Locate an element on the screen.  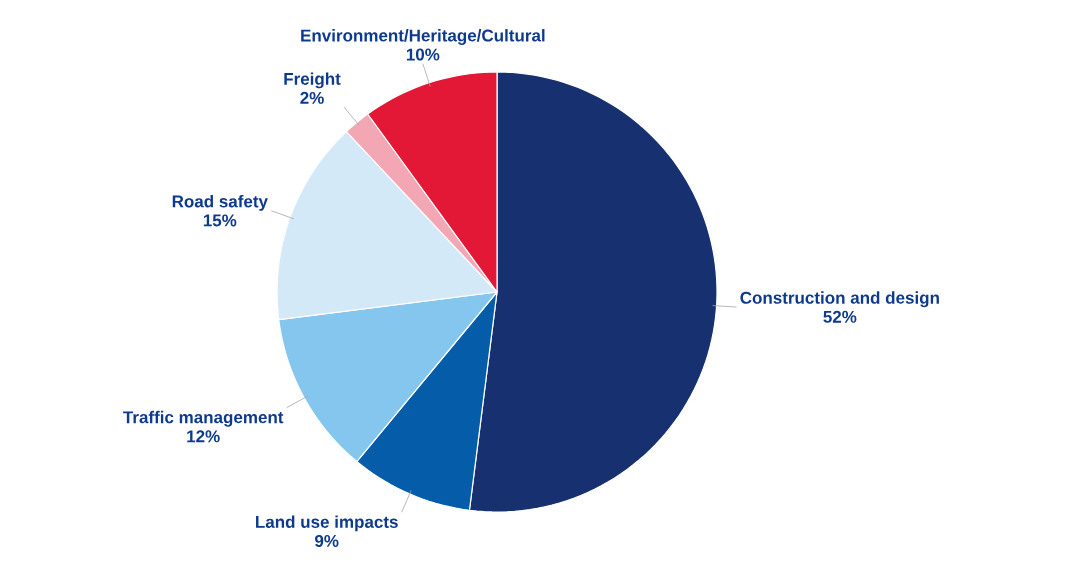
slice-label: Land use impacts is located at coordinates (327, 523).